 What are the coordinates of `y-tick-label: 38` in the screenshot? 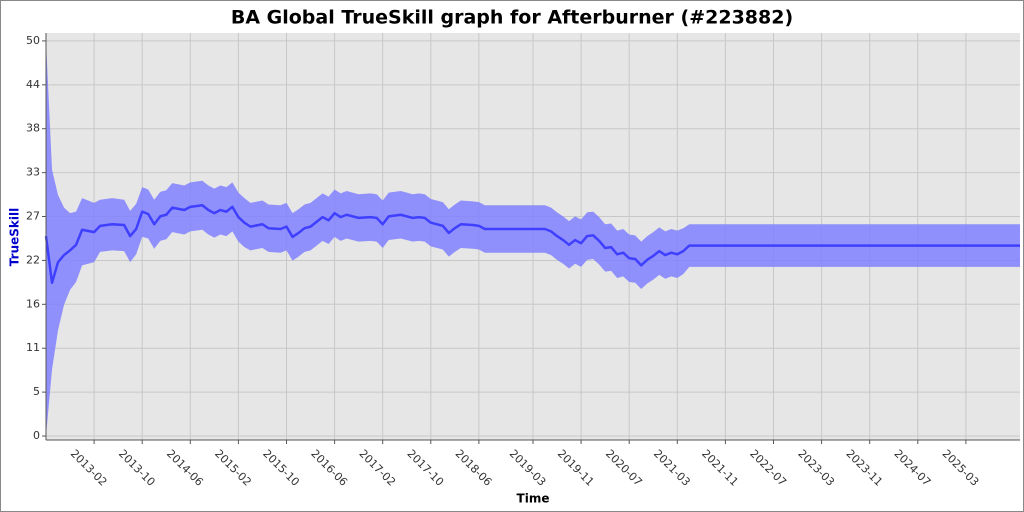 It's located at (33, 128).